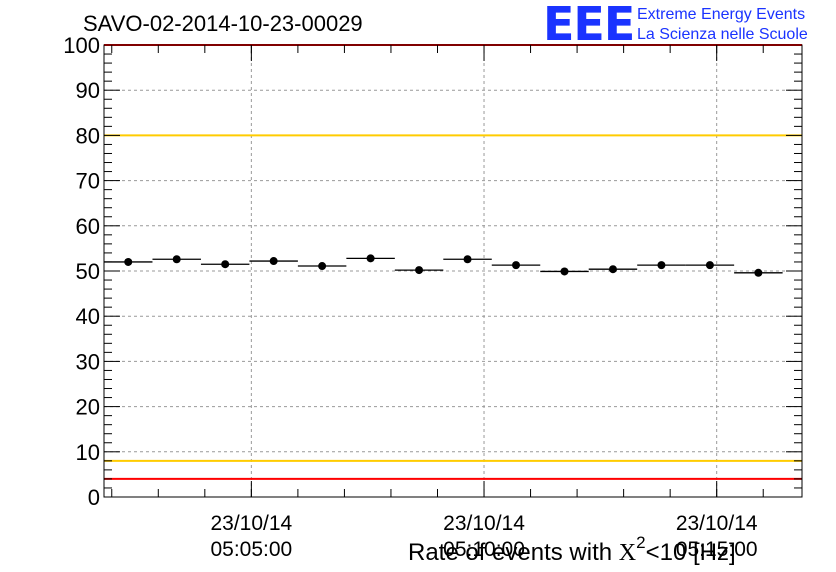  I want to click on y-tick-label: 80, so click(88, 135).